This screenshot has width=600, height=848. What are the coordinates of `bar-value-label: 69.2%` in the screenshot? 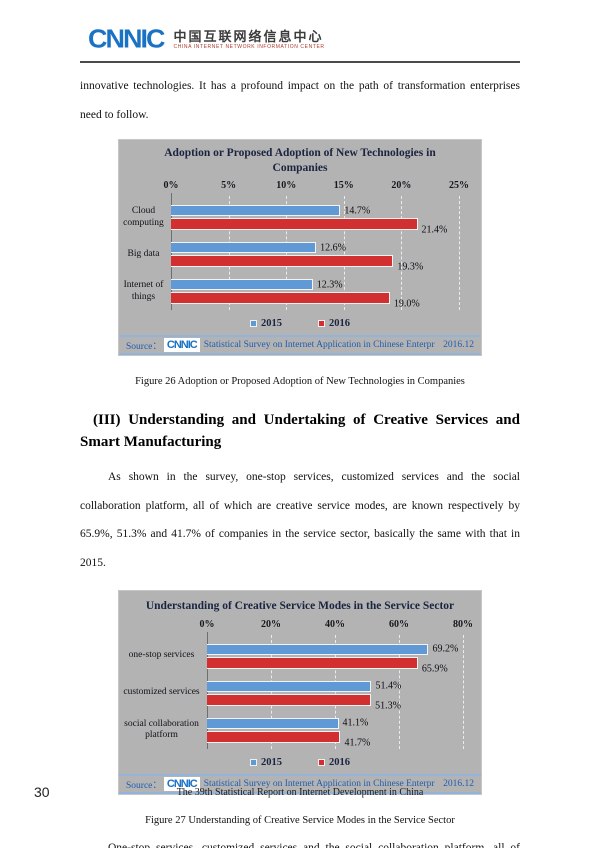 It's located at (445, 649).